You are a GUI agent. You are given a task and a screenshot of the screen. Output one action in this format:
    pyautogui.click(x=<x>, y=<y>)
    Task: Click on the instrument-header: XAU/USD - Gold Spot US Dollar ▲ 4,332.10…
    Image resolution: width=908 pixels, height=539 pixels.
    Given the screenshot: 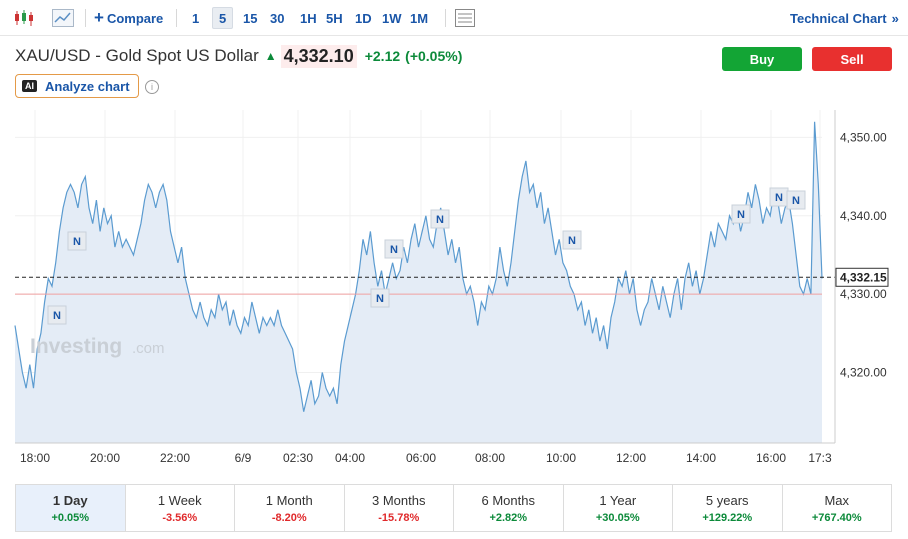 What is the action you would take?
    pyautogui.click(x=238, y=56)
    